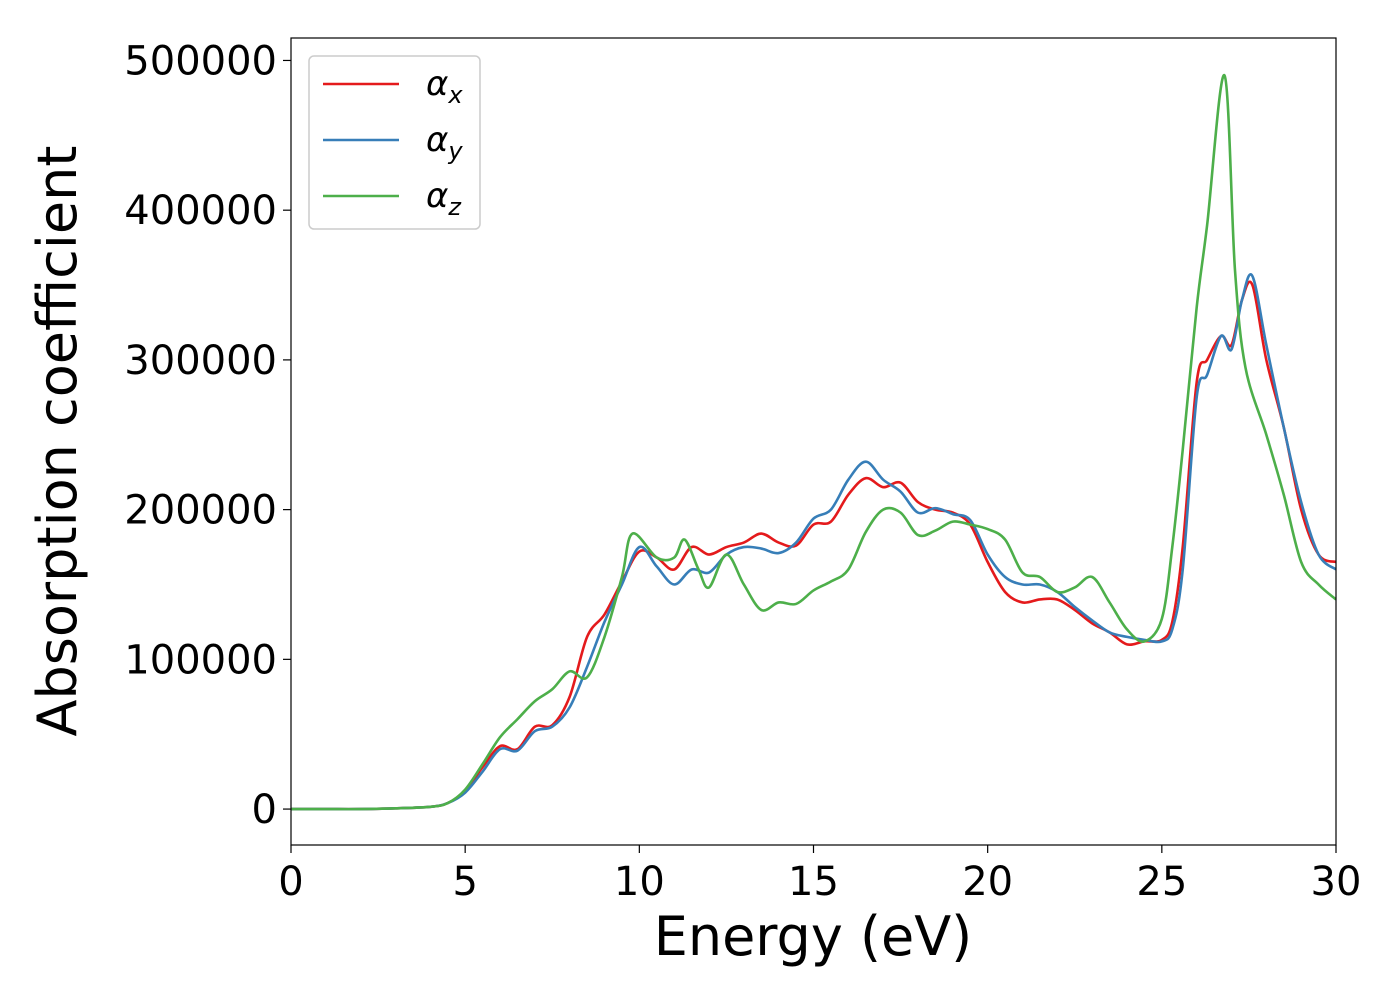 This screenshot has height=1000, width=1400. I want to click on x-tick-label: 5, so click(464, 882).